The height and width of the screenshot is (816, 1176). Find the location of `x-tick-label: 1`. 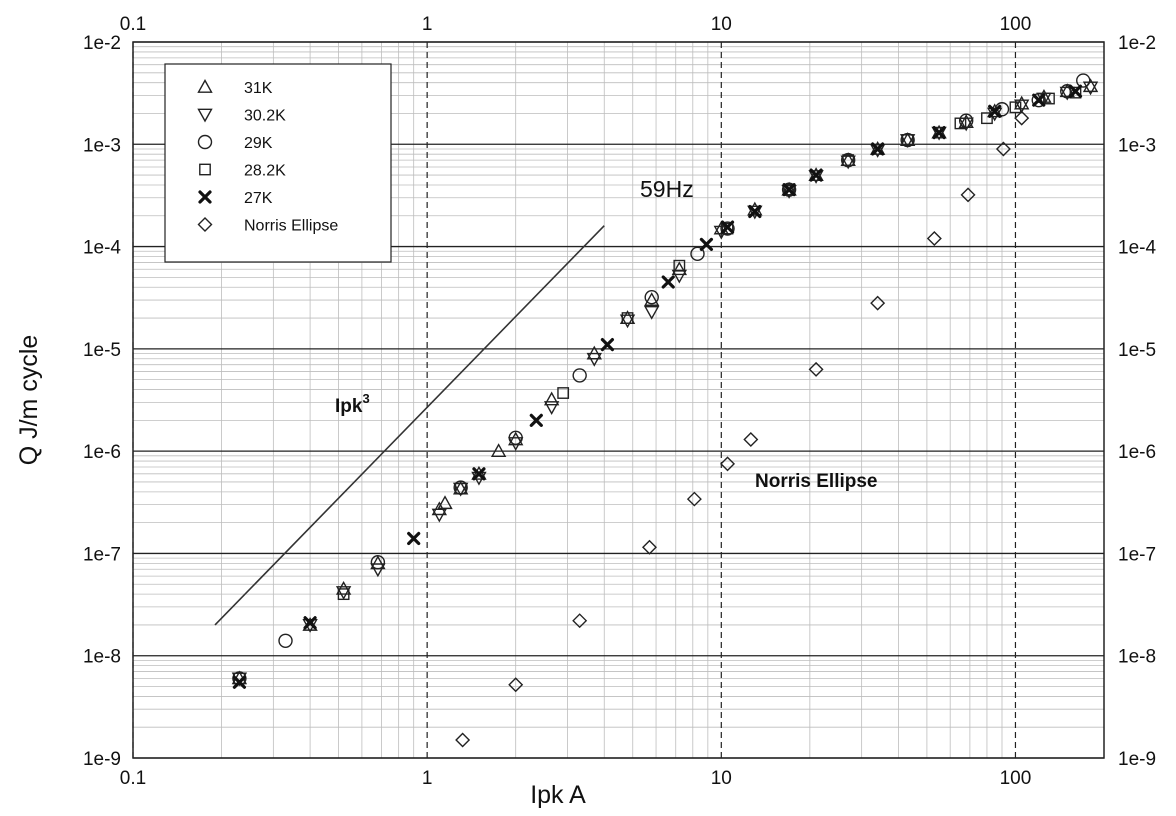

x-tick-label: 1 is located at coordinates (427, 778).